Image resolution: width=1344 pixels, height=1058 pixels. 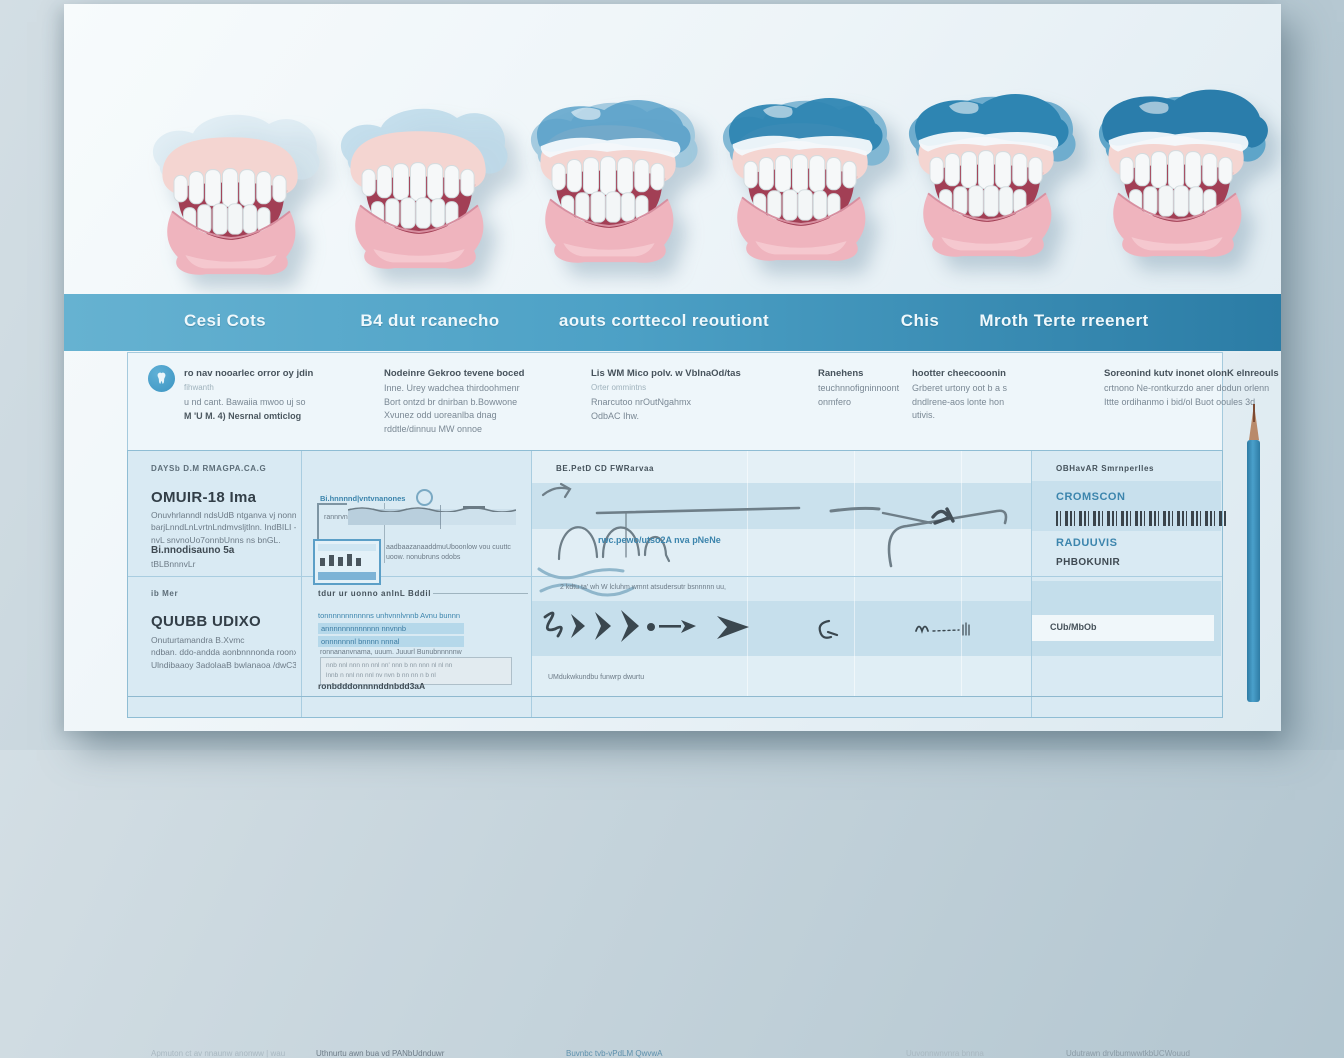 I want to click on footer-divider, so click(x=675, y=696).